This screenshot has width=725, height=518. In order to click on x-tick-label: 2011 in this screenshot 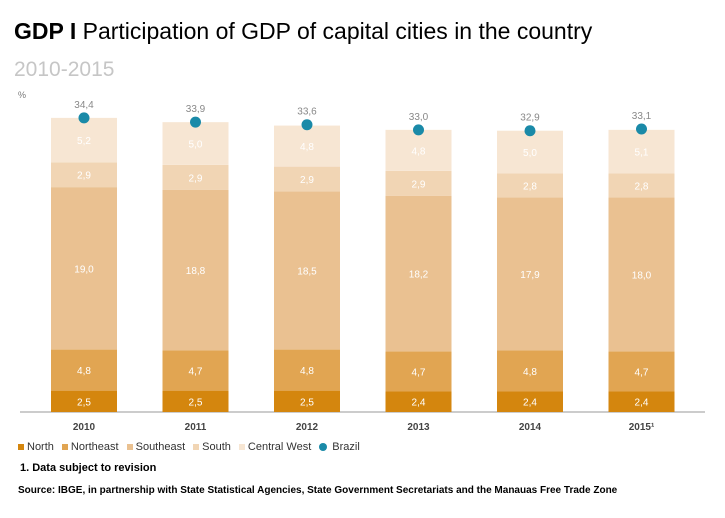, I will do `click(196, 427)`.